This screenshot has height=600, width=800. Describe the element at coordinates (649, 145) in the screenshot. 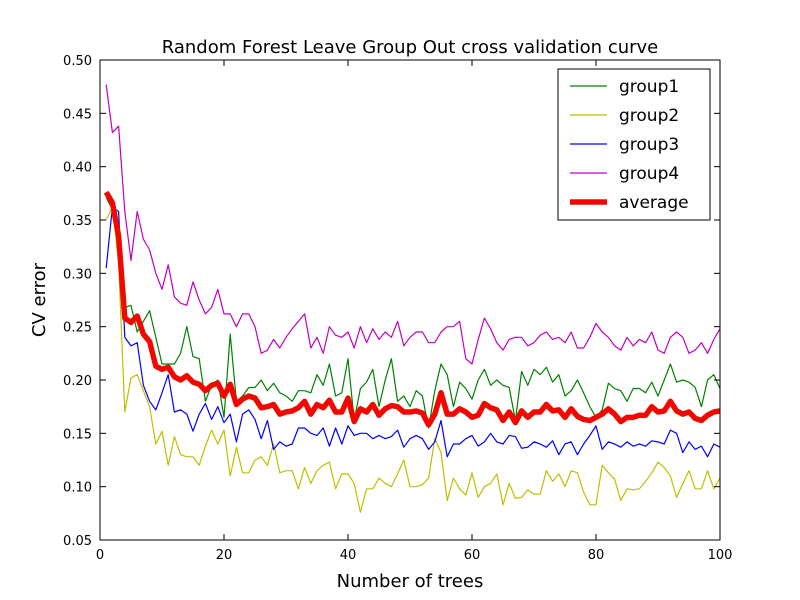

I see `legend-label-group3: group3` at that location.